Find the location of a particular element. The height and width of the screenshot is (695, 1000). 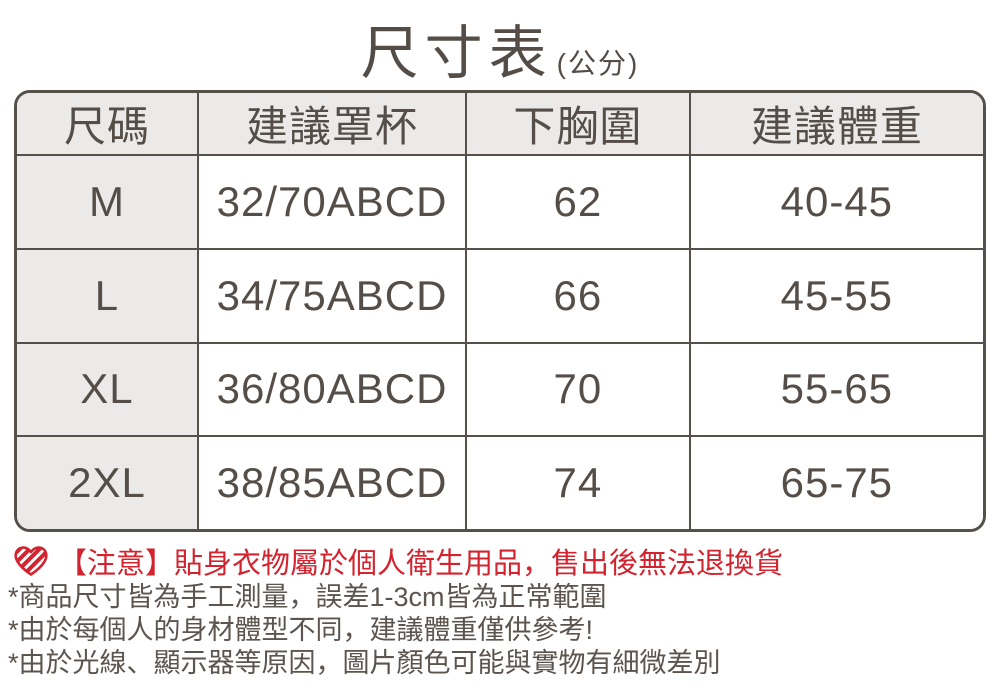

warning-note: 【注意】貼身衣物屬於個人衛生用品，售出後無法退換貨 is located at coordinates (504, 561).